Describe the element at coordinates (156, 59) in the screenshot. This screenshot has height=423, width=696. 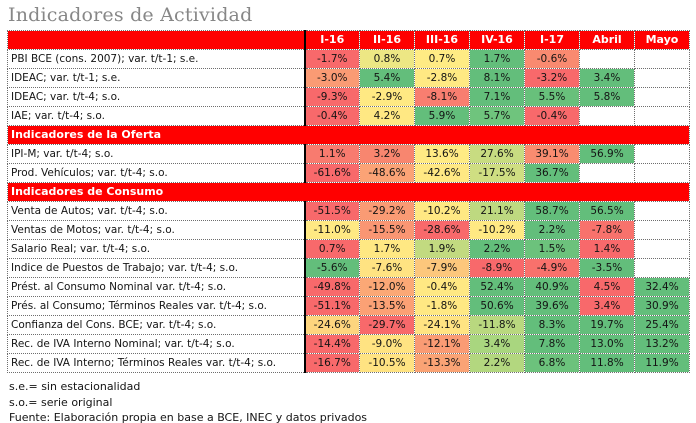
I see `row-label: PBI BCE (cons. 2007); var. t/t-1; s.e.` at that location.